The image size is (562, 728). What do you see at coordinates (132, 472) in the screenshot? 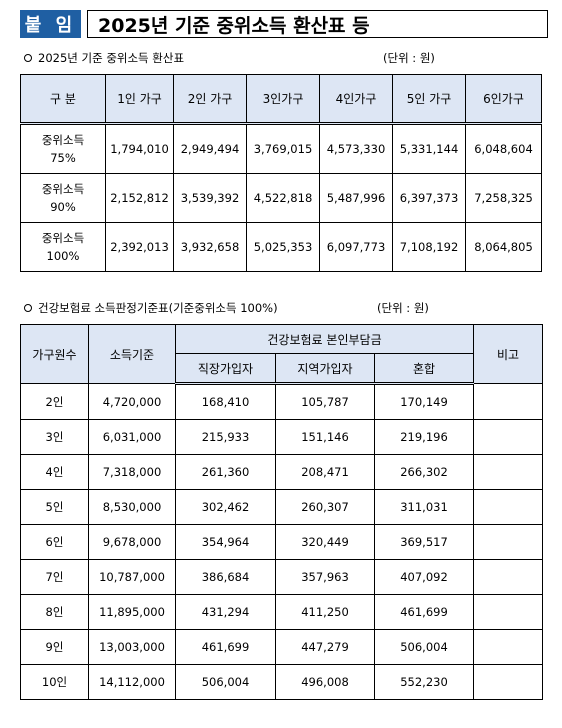
I see `table-cell: 7,318,000` at bounding box center [132, 472].